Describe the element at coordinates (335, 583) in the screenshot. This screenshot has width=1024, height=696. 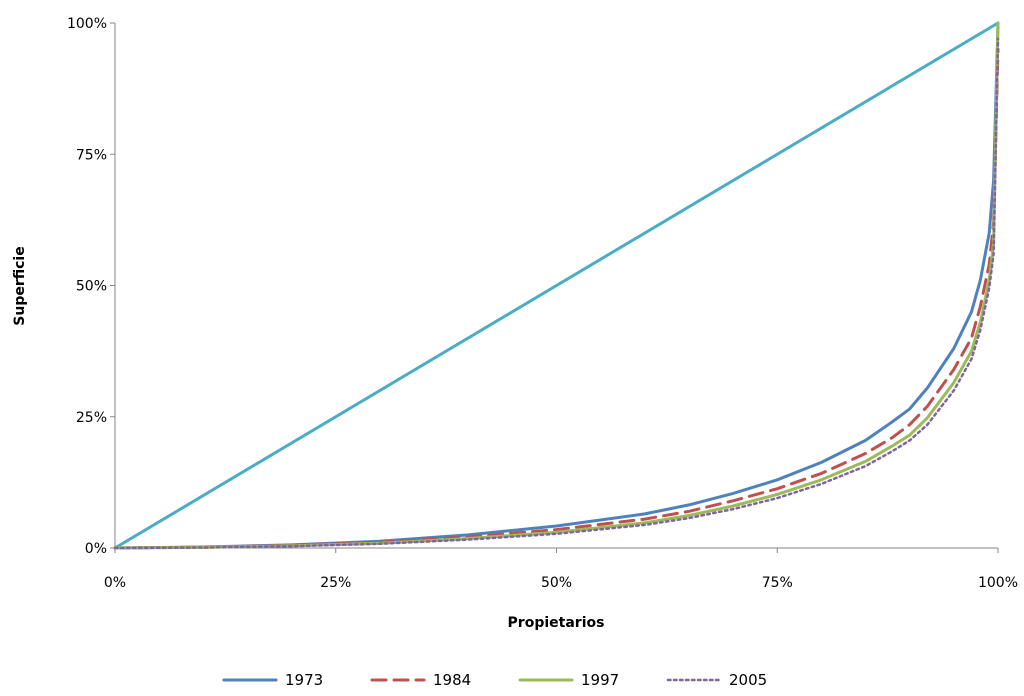
I see `x-tick-label: 25%` at that location.